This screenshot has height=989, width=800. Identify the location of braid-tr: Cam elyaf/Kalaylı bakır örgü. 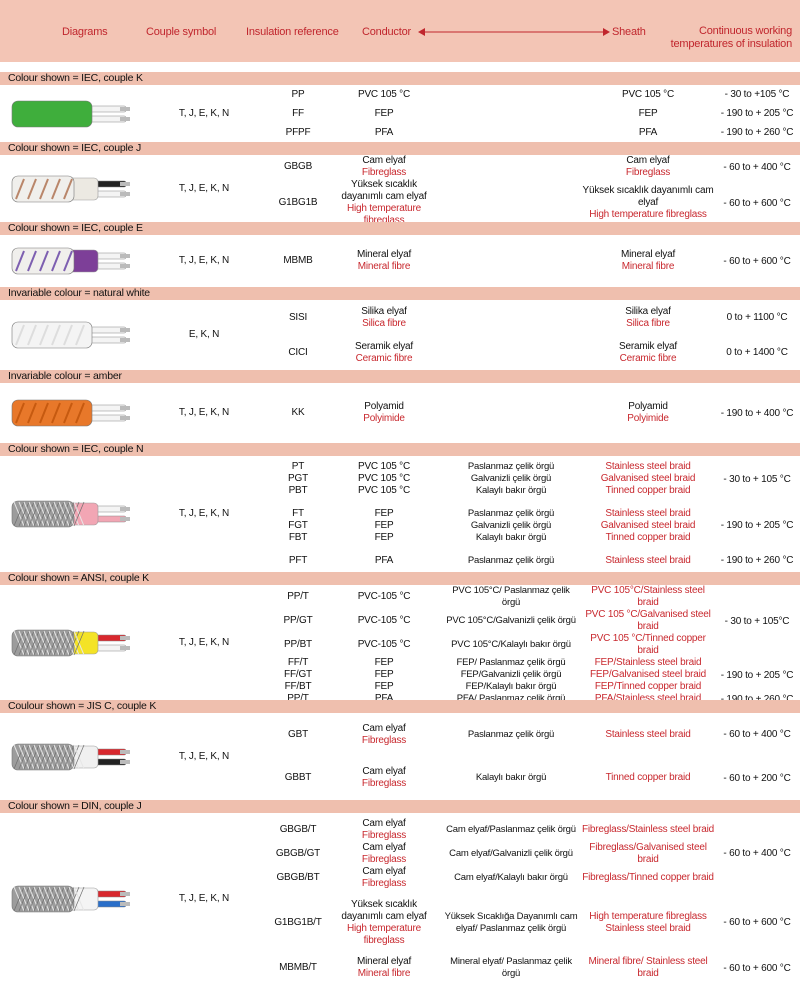
(511, 877).